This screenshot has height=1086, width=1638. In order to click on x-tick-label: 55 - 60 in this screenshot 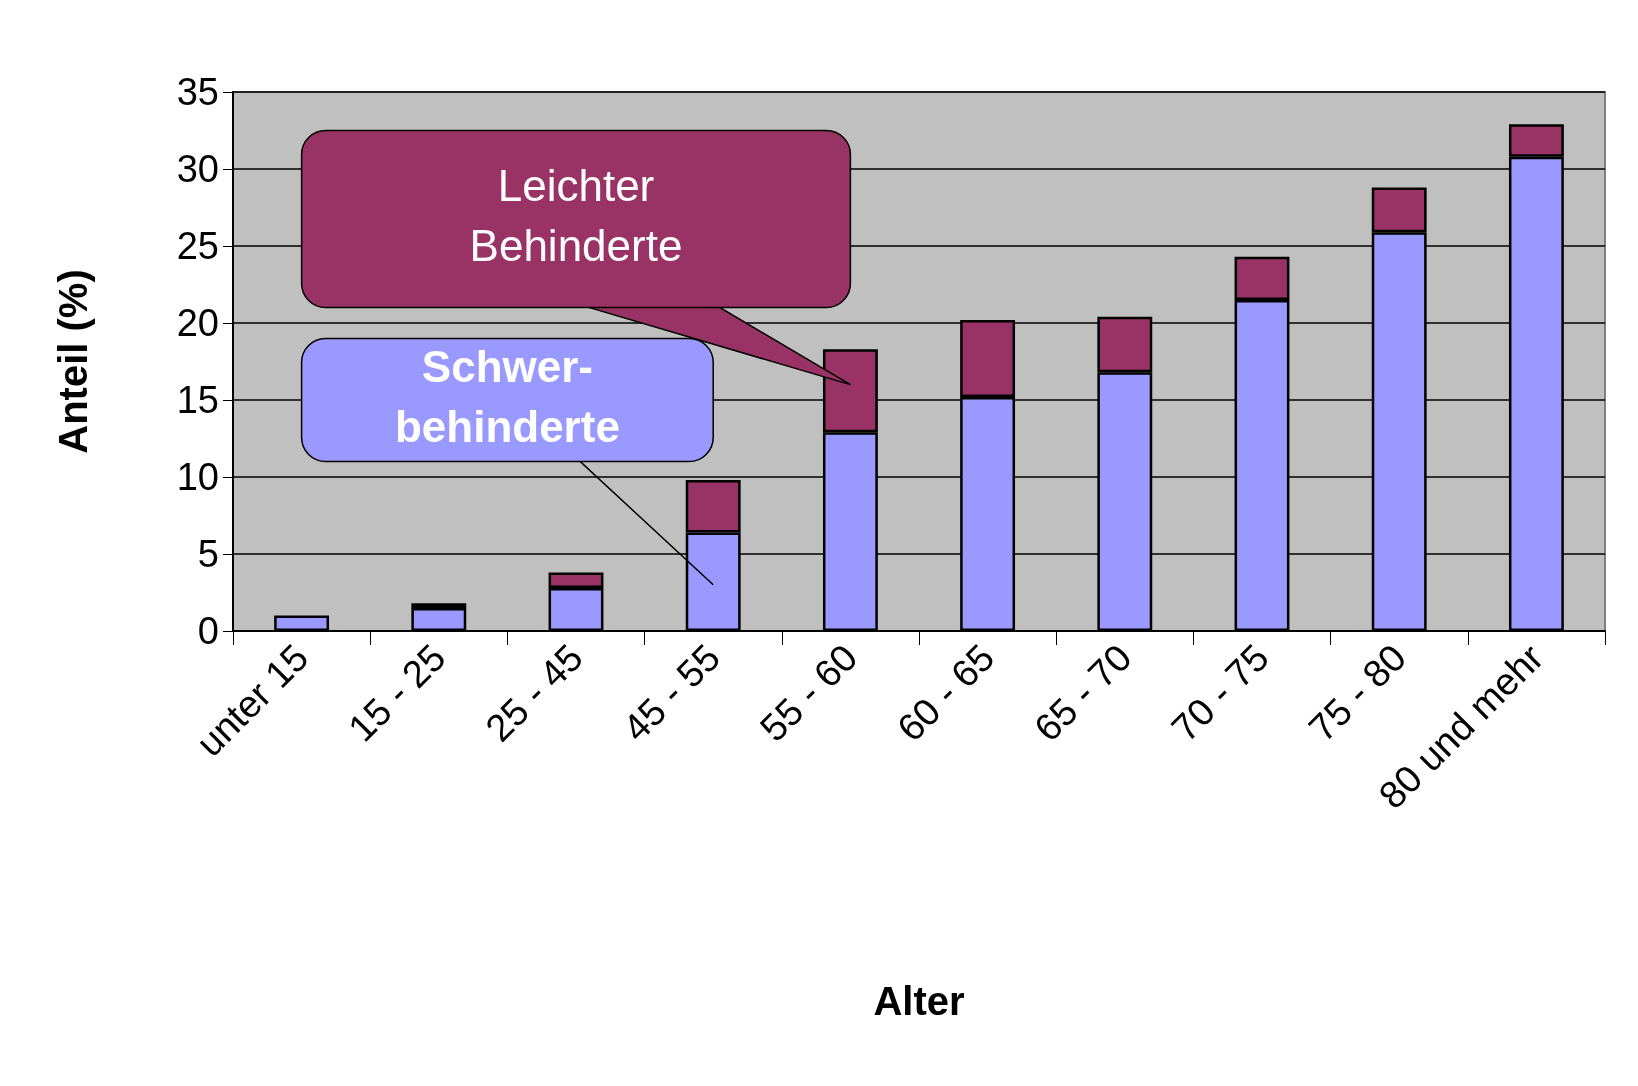, I will do `click(808, 693)`.